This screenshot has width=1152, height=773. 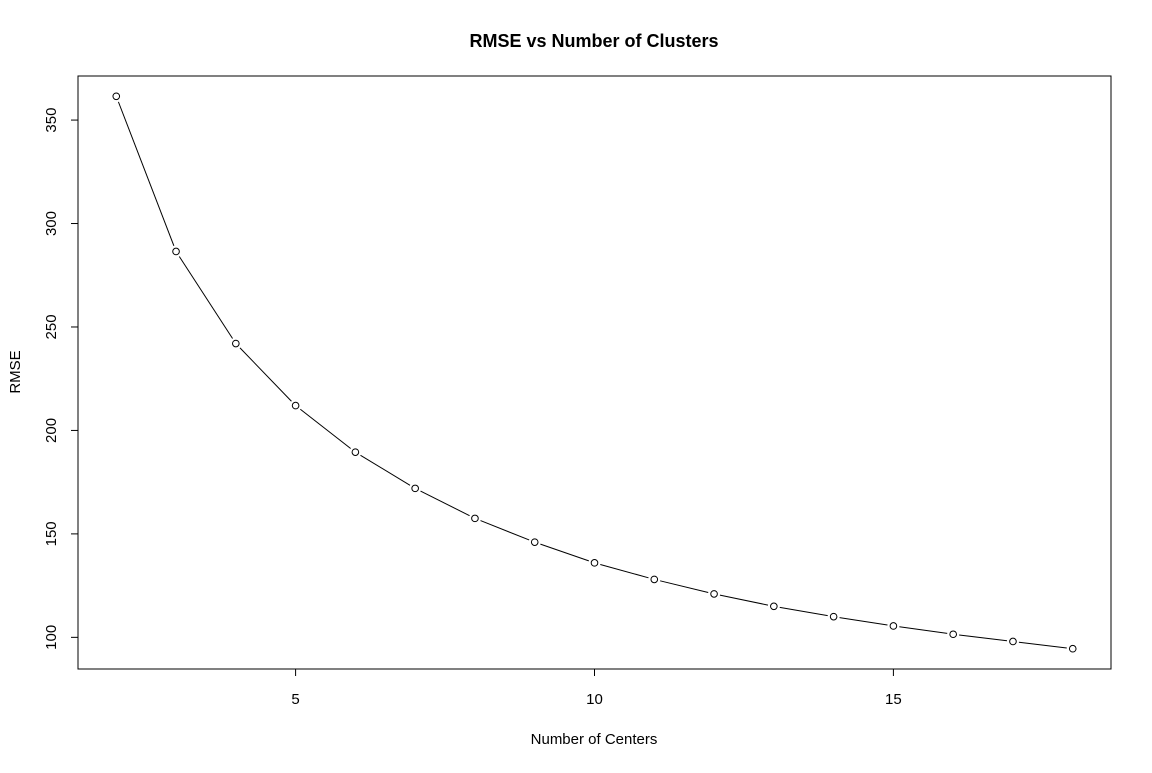 What do you see at coordinates (51, 326) in the screenshot?
I see `y-tick-label: 250` at bounding box center [51, 326].